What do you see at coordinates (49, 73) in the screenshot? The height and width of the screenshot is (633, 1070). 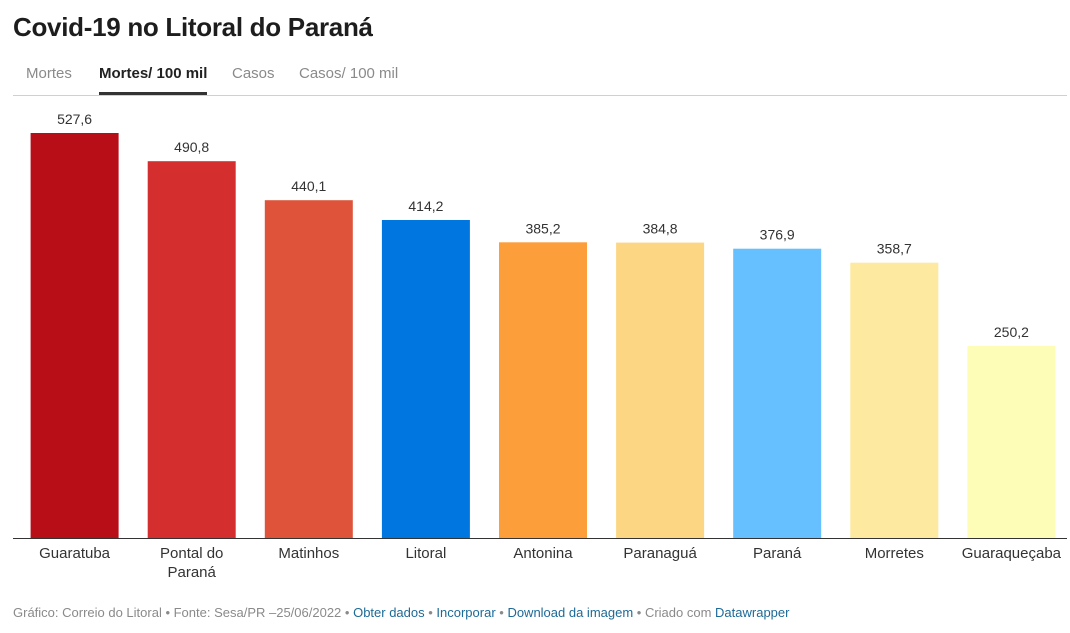 I see `tab-mortes: Mortes` at bounding box center [49, 73].